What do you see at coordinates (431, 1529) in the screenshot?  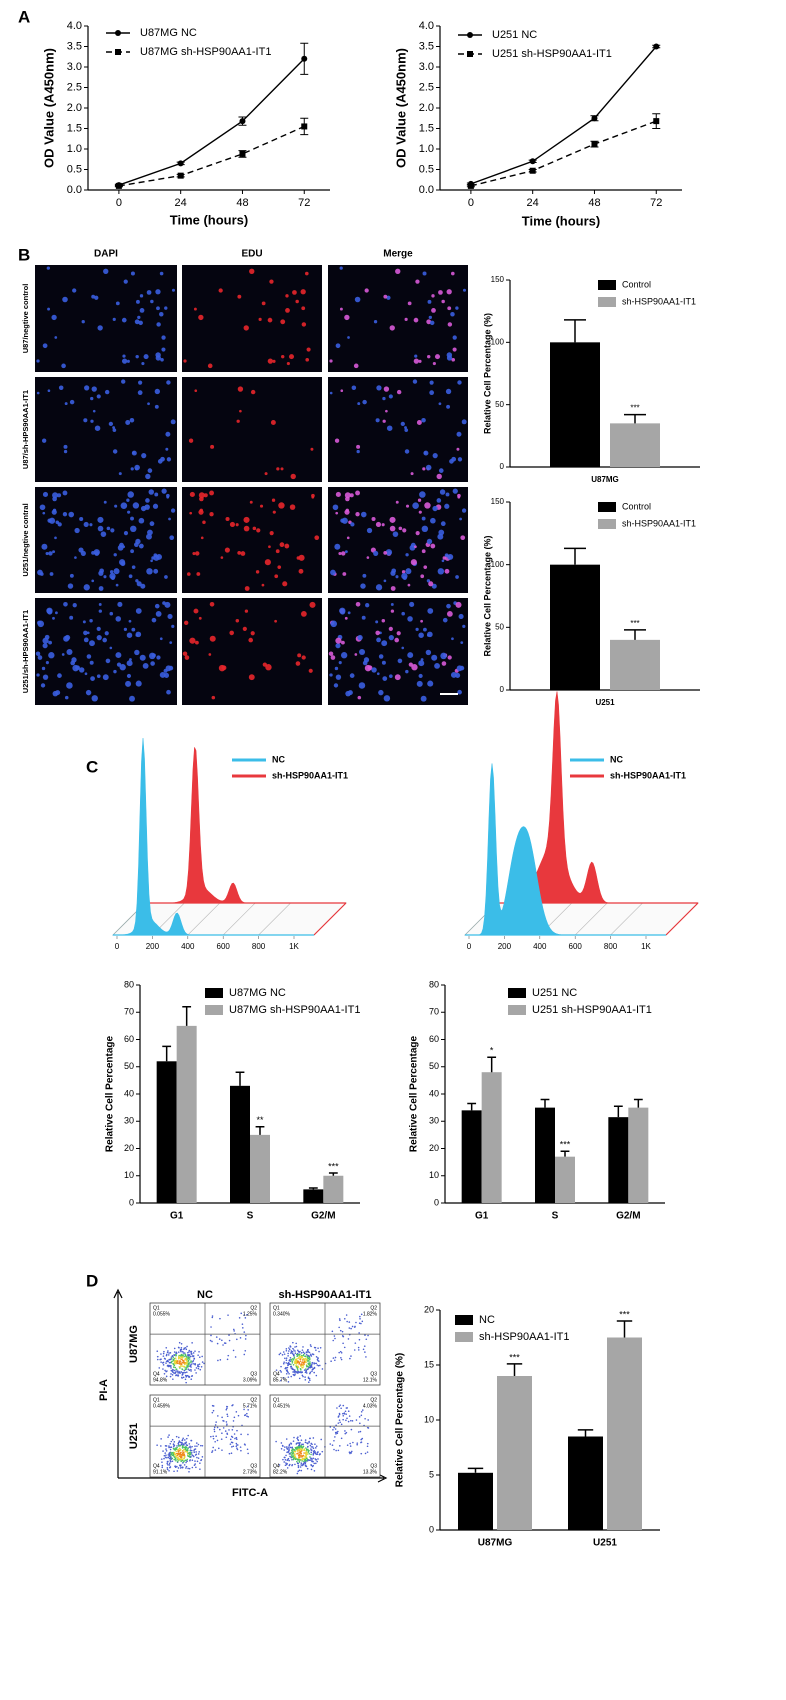 I see `y-tick-label: 0` at bounding box center [431, 1529].